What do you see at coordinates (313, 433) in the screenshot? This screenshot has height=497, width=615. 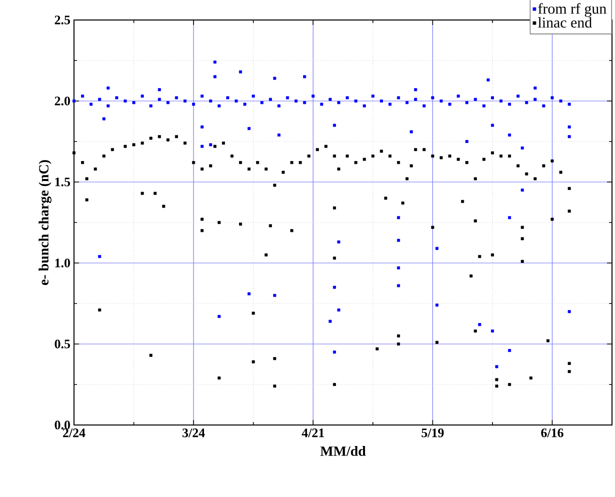 I see `x-tick-label: 4/21` at bounding box center [313, 433].